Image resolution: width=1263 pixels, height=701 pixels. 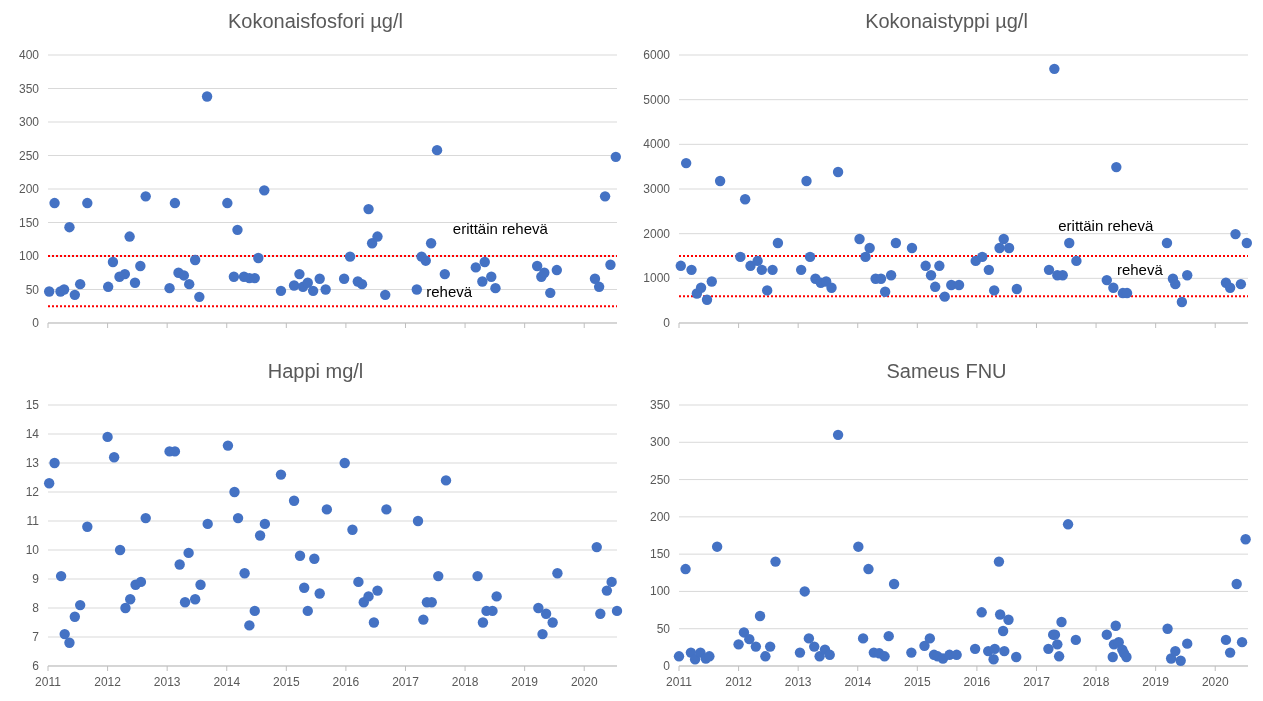 What do you see at coordinates (29, 55) in the screenshot?
I see `y-tick-label: 400` at bounding box center [29, 55].